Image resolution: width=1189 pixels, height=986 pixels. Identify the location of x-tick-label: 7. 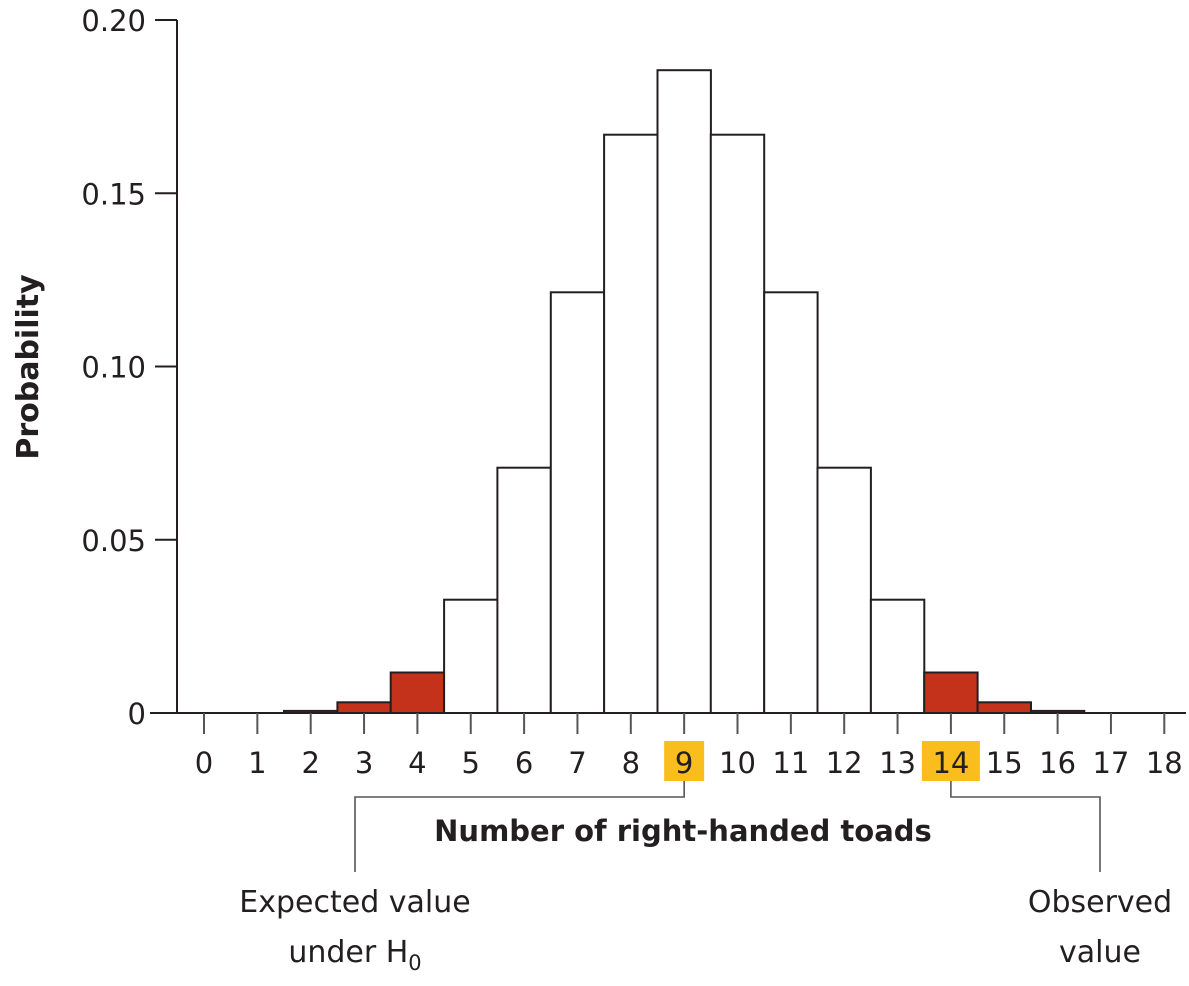
(577, 763).